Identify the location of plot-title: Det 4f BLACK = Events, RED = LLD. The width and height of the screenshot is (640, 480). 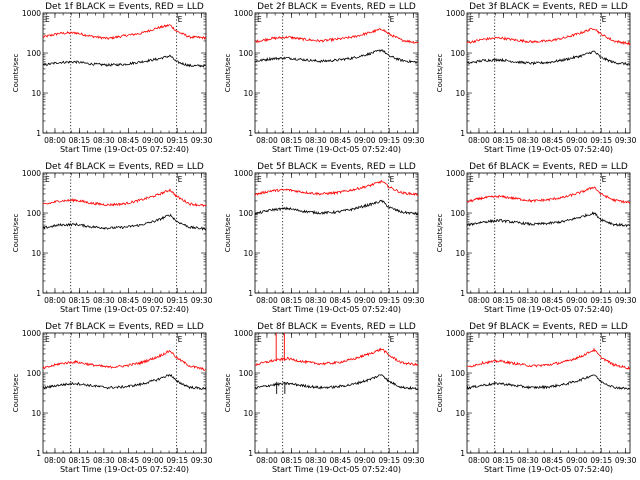
(124, 167).